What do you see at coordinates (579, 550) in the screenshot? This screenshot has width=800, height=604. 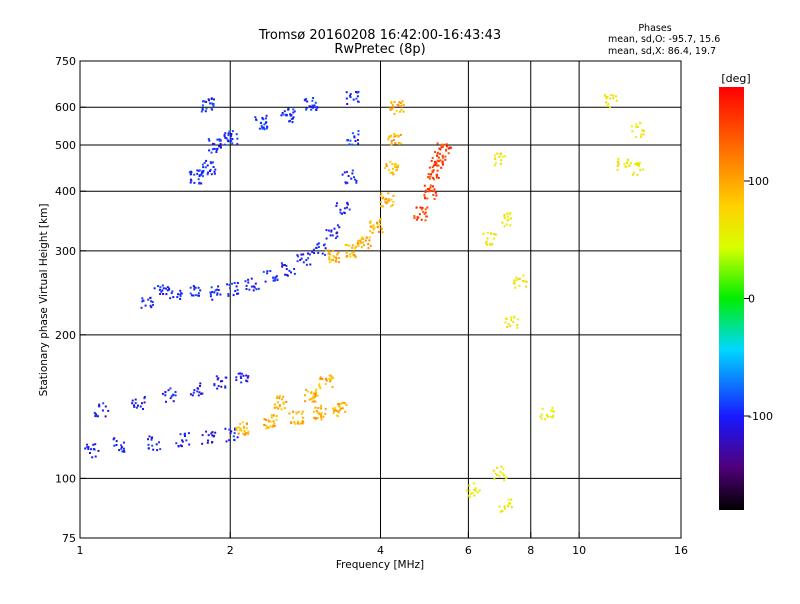 I see `x-tick-label: 10` at bounding box center [579, 550].